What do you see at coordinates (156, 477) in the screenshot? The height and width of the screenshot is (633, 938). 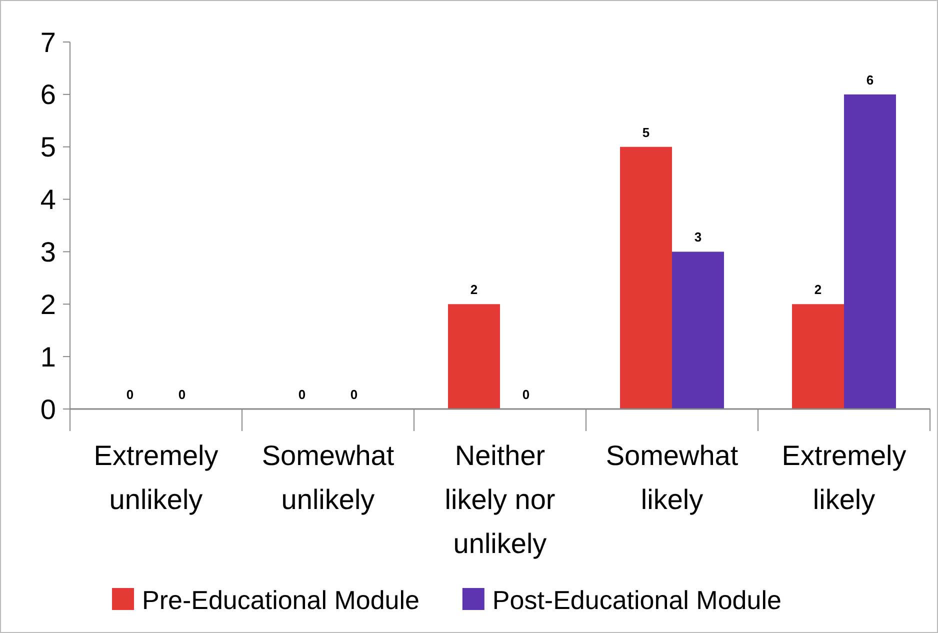 I see `x-tick-label: Extremely unlikely` at bounding box center [156, 477].